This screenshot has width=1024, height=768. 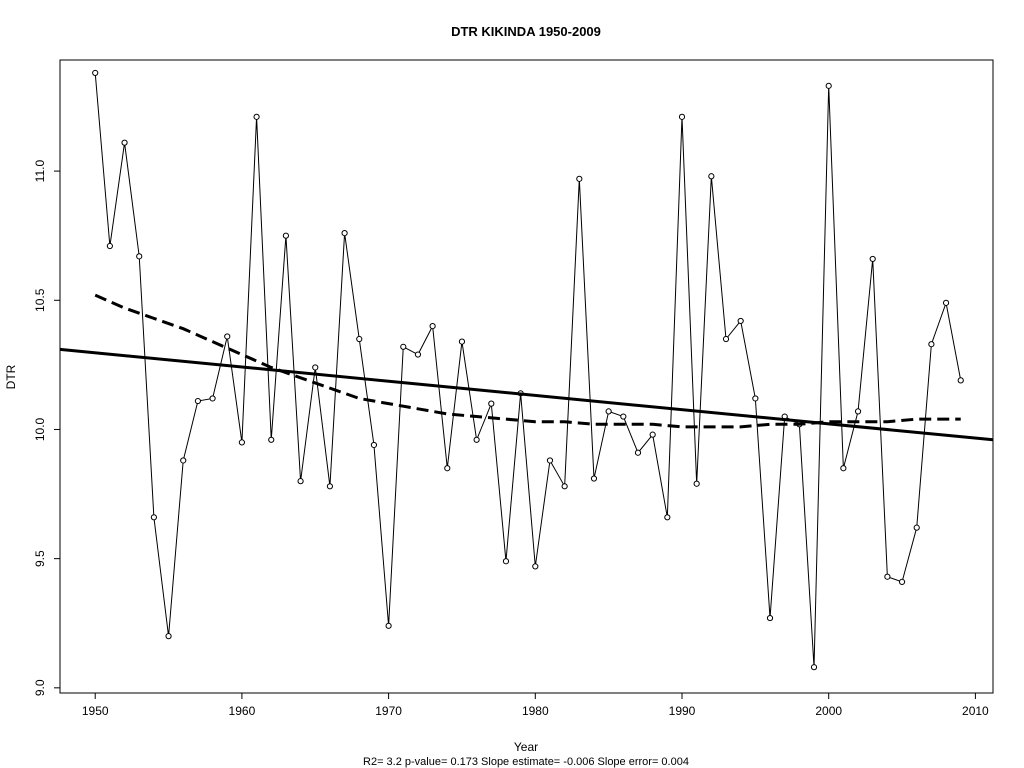 I want to click on y-axis-title: DTR, so click(x=11, y=376).